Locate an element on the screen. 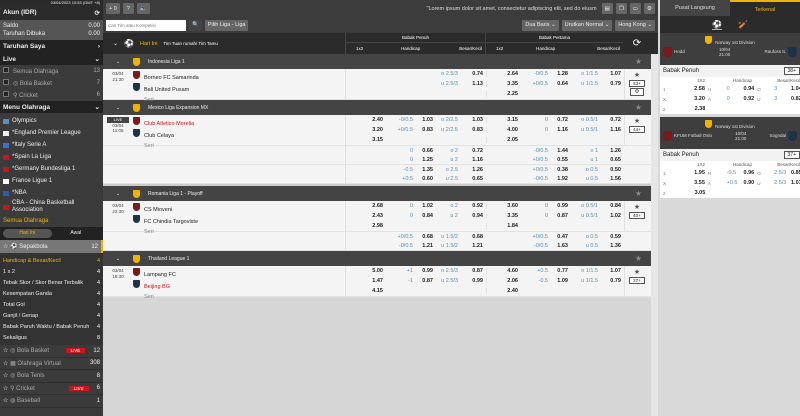  odds-value: 1.16 is located at coordinates (477, 159).